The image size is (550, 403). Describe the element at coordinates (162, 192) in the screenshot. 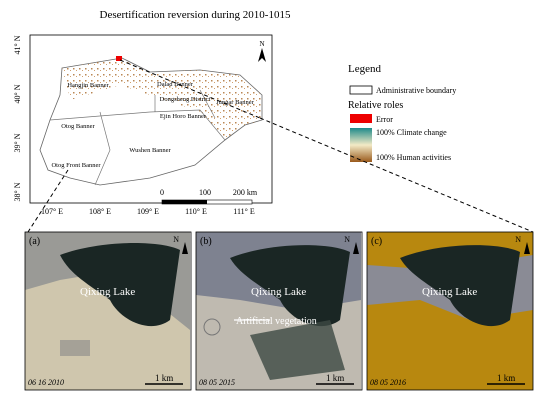

I see `scale-label: 0` at that location.